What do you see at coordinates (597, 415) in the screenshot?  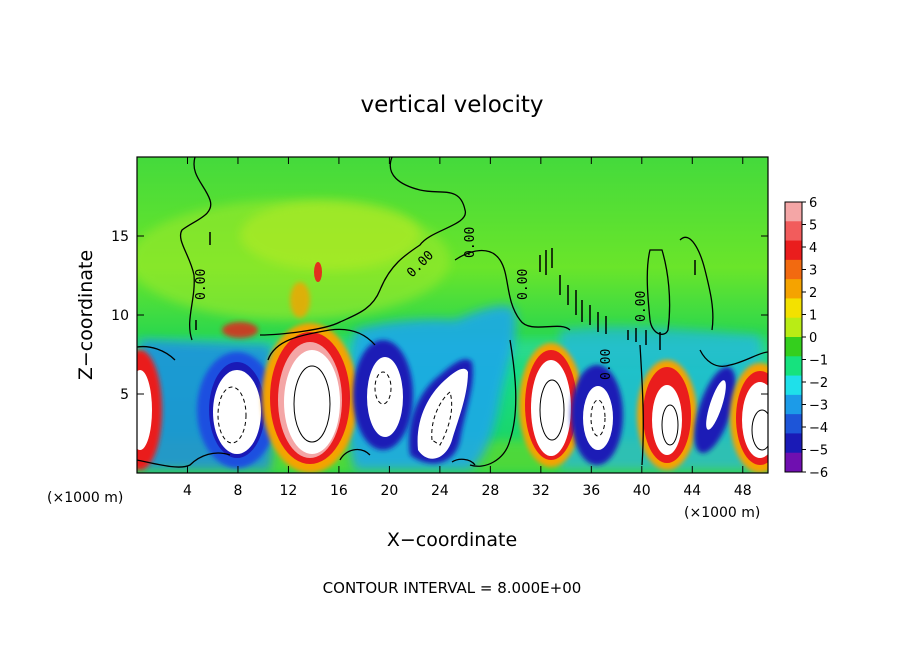 I see `cell-x37-downdraft` at bounding box center [597, 415].